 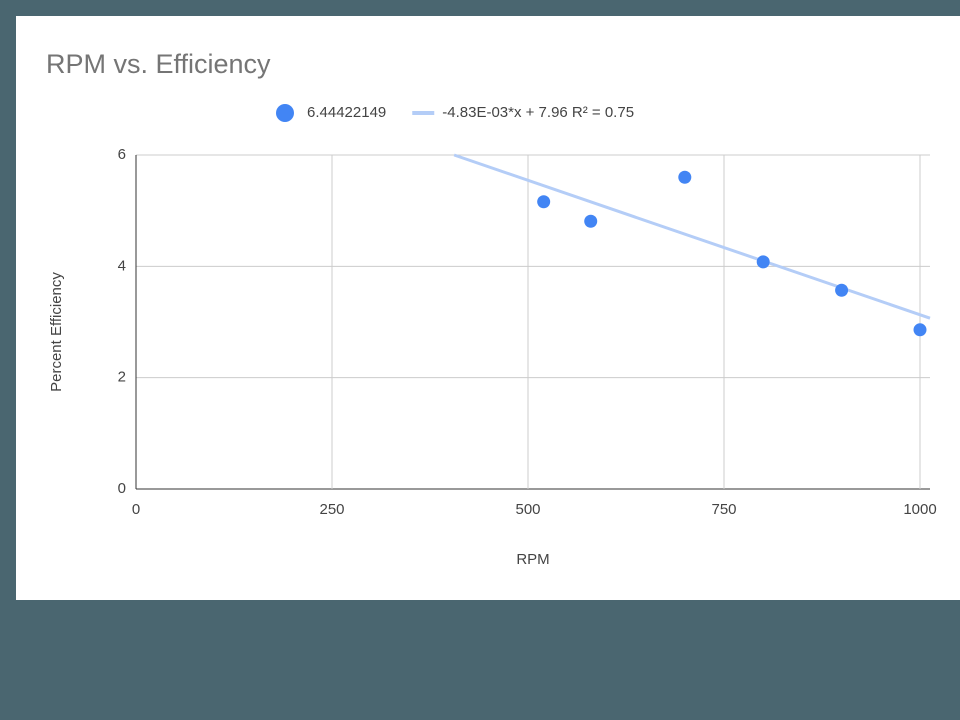 What do you see at coordinates (346, 112) in the screenshot?
I see `legend-label: 6.44422149` at bounding box center [346, 112].